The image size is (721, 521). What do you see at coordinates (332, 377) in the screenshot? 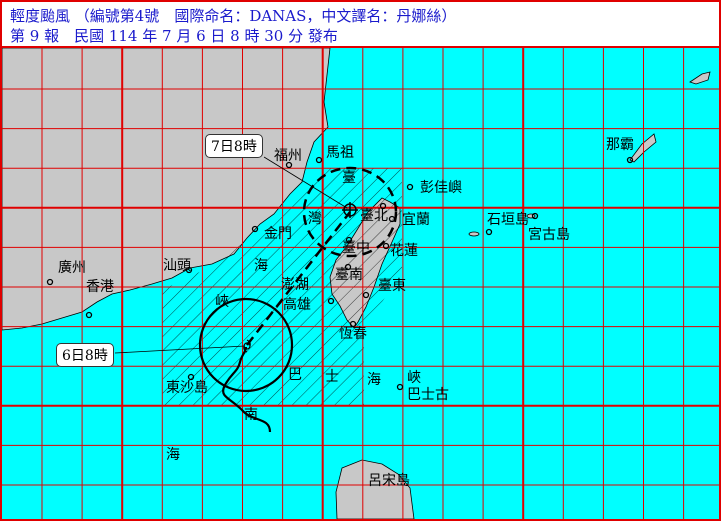
I see `sea-label-bashi: 士` at bounding box center [332, 377].